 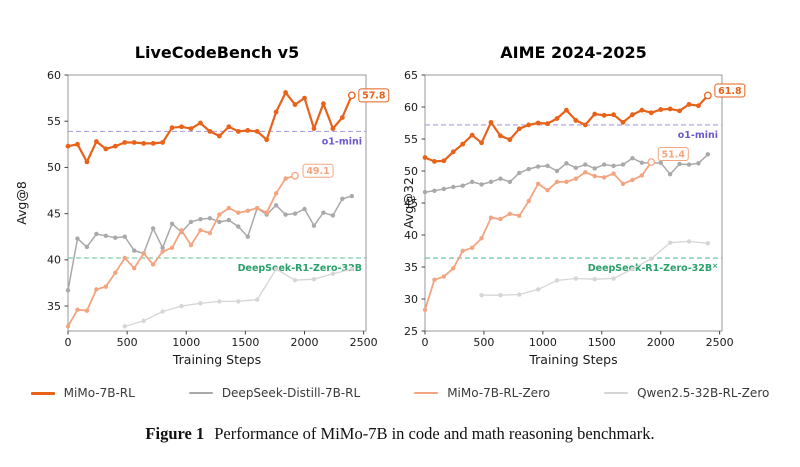 I want to click on legend-item-qwen2-5-32b-rl-zero: Qwen2.5-32B-RL-Zero, so click(x=686, y=393).